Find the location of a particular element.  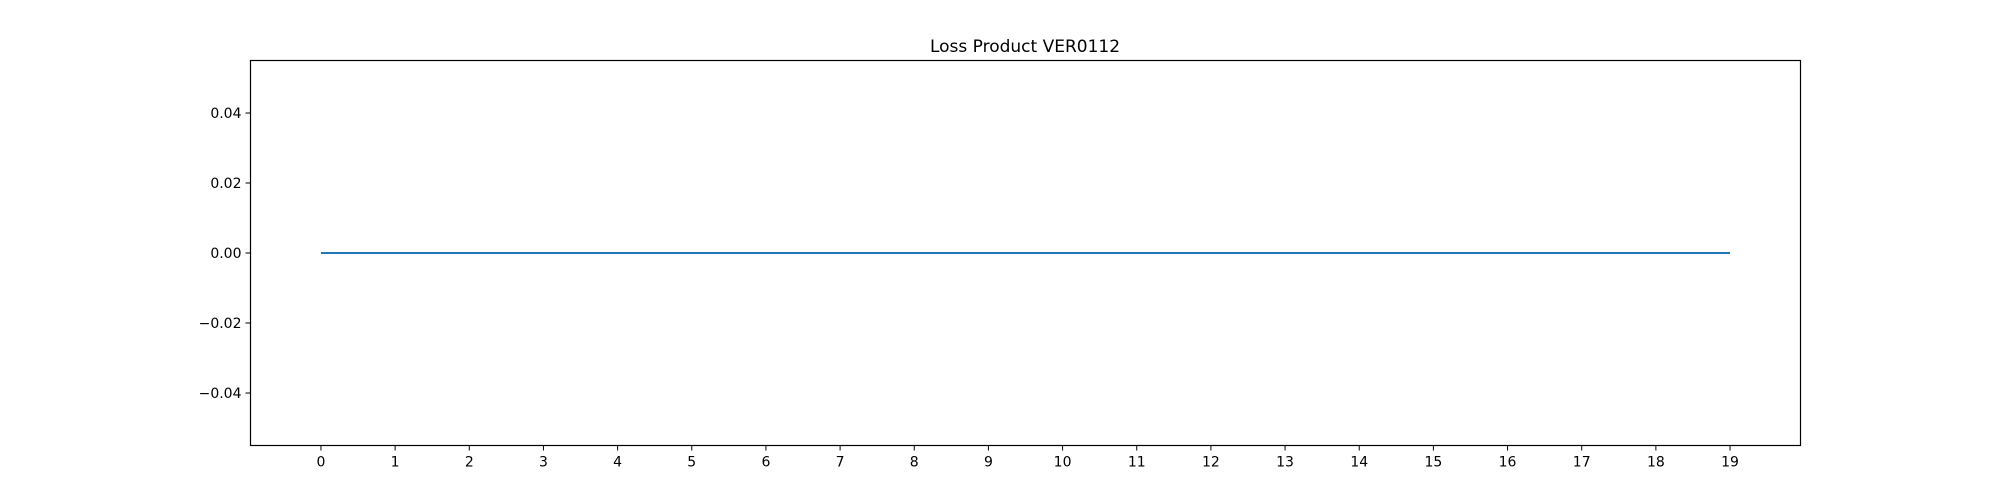

x-tick-label: 4 is located at coordinates (617, 463).